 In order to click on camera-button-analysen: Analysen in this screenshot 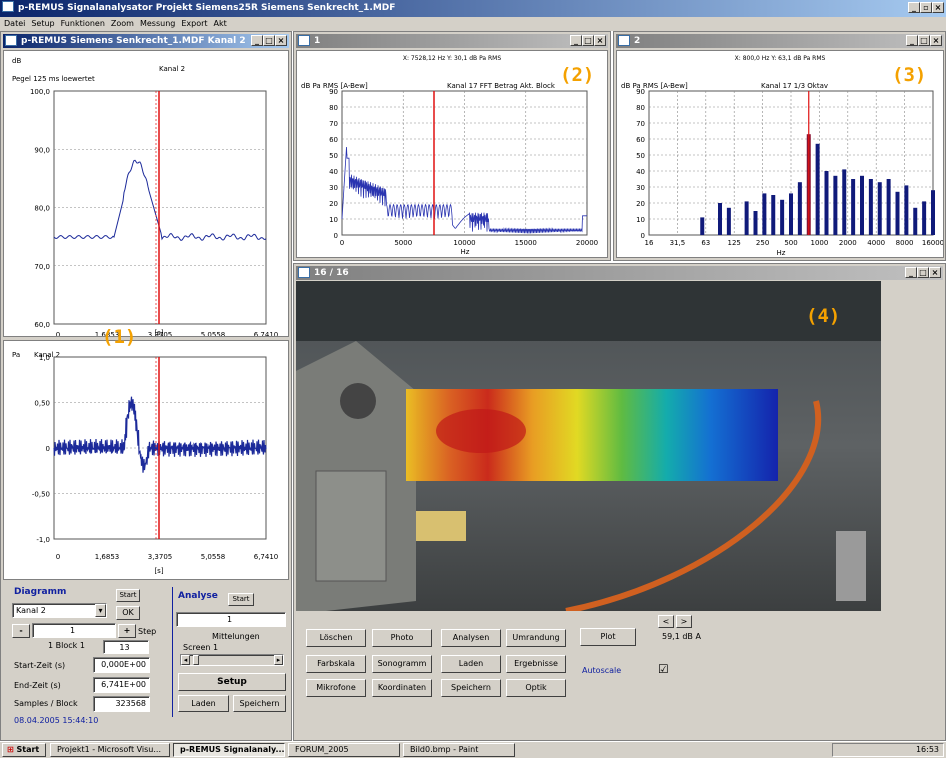, I will do `click(471, 638)`.